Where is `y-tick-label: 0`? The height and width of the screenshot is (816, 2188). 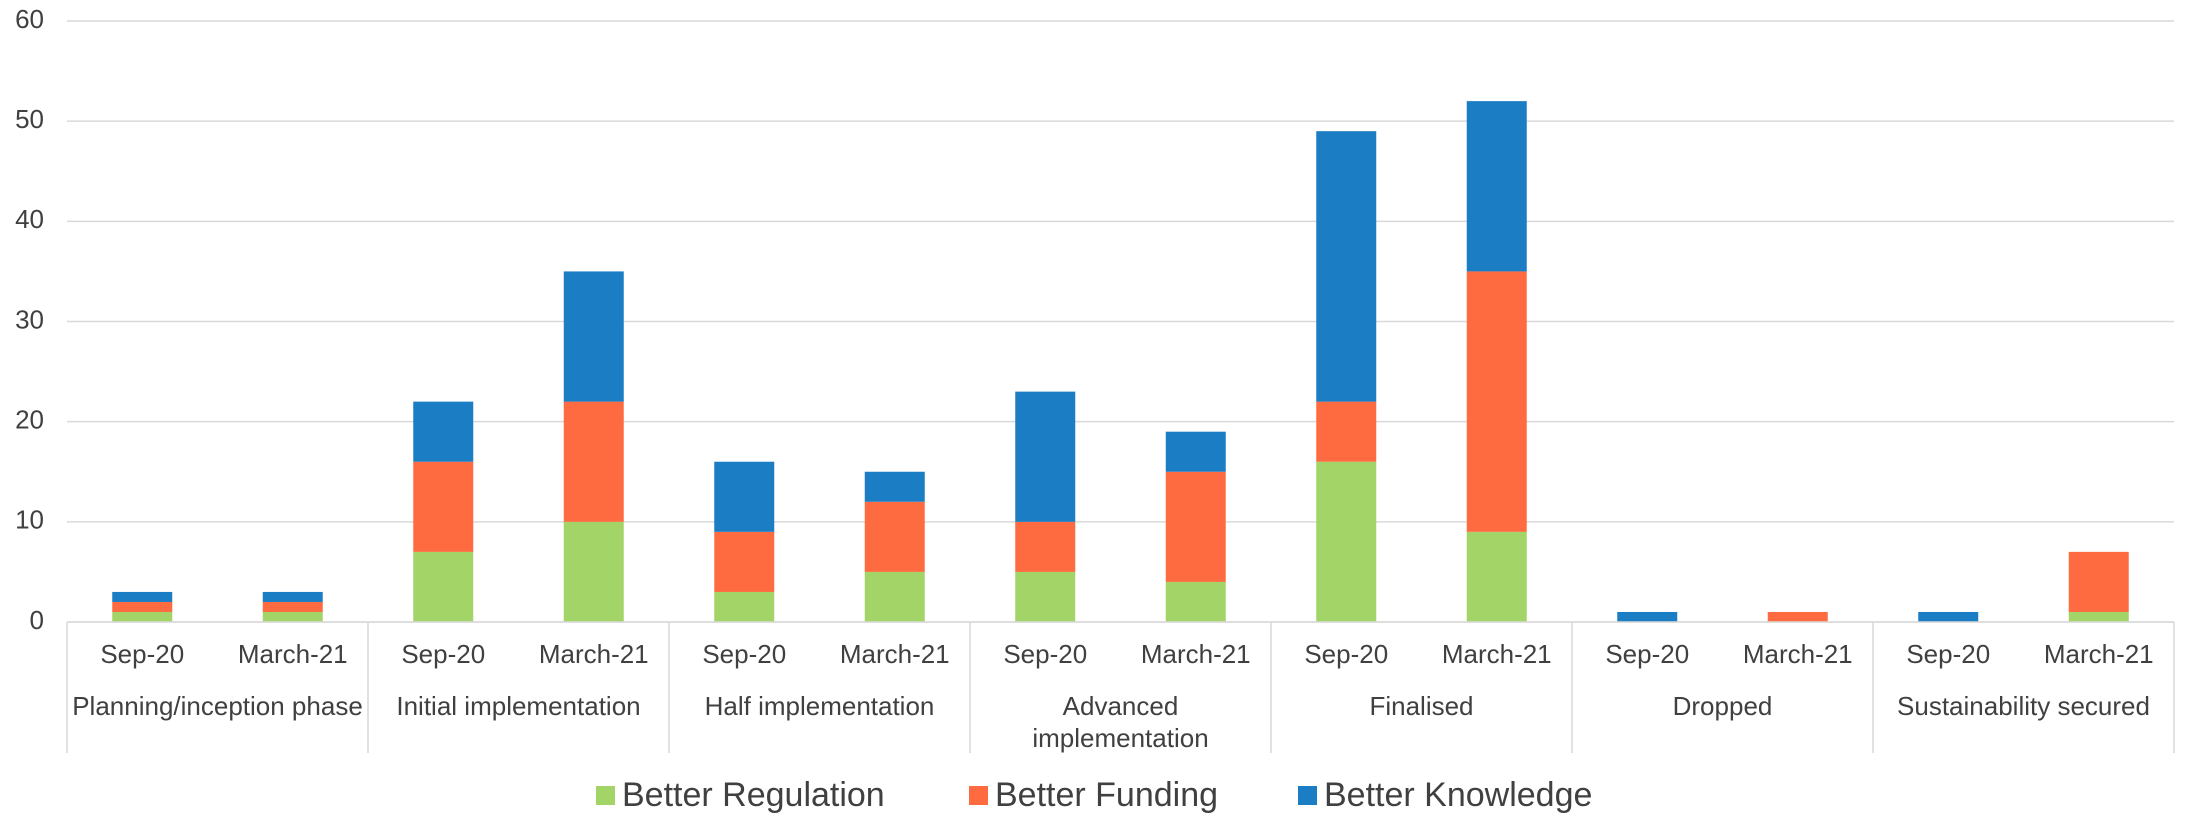 y-tick-label: 0 is located at coordinates (37, 620).